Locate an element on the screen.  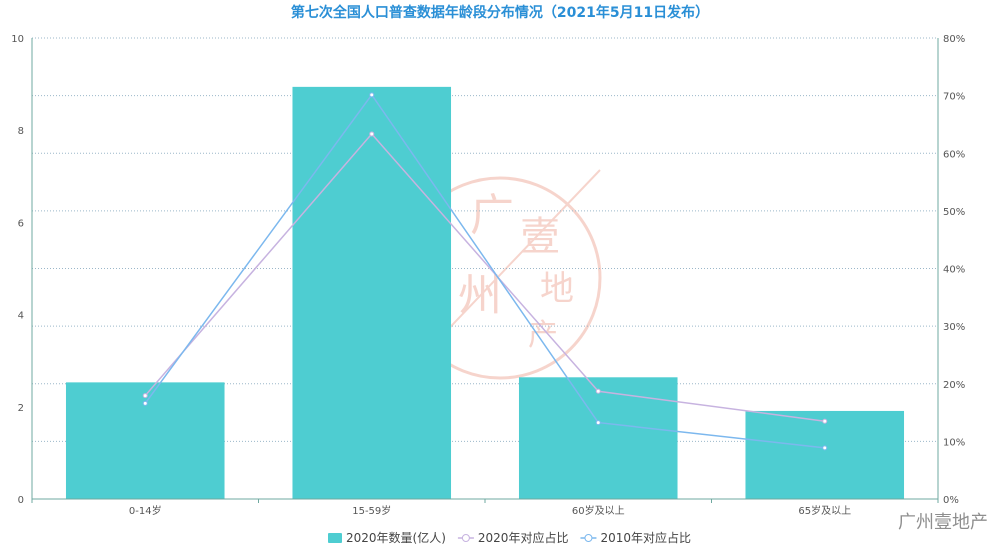
right-tick-label: 0% is located at coordinates (951, 500).